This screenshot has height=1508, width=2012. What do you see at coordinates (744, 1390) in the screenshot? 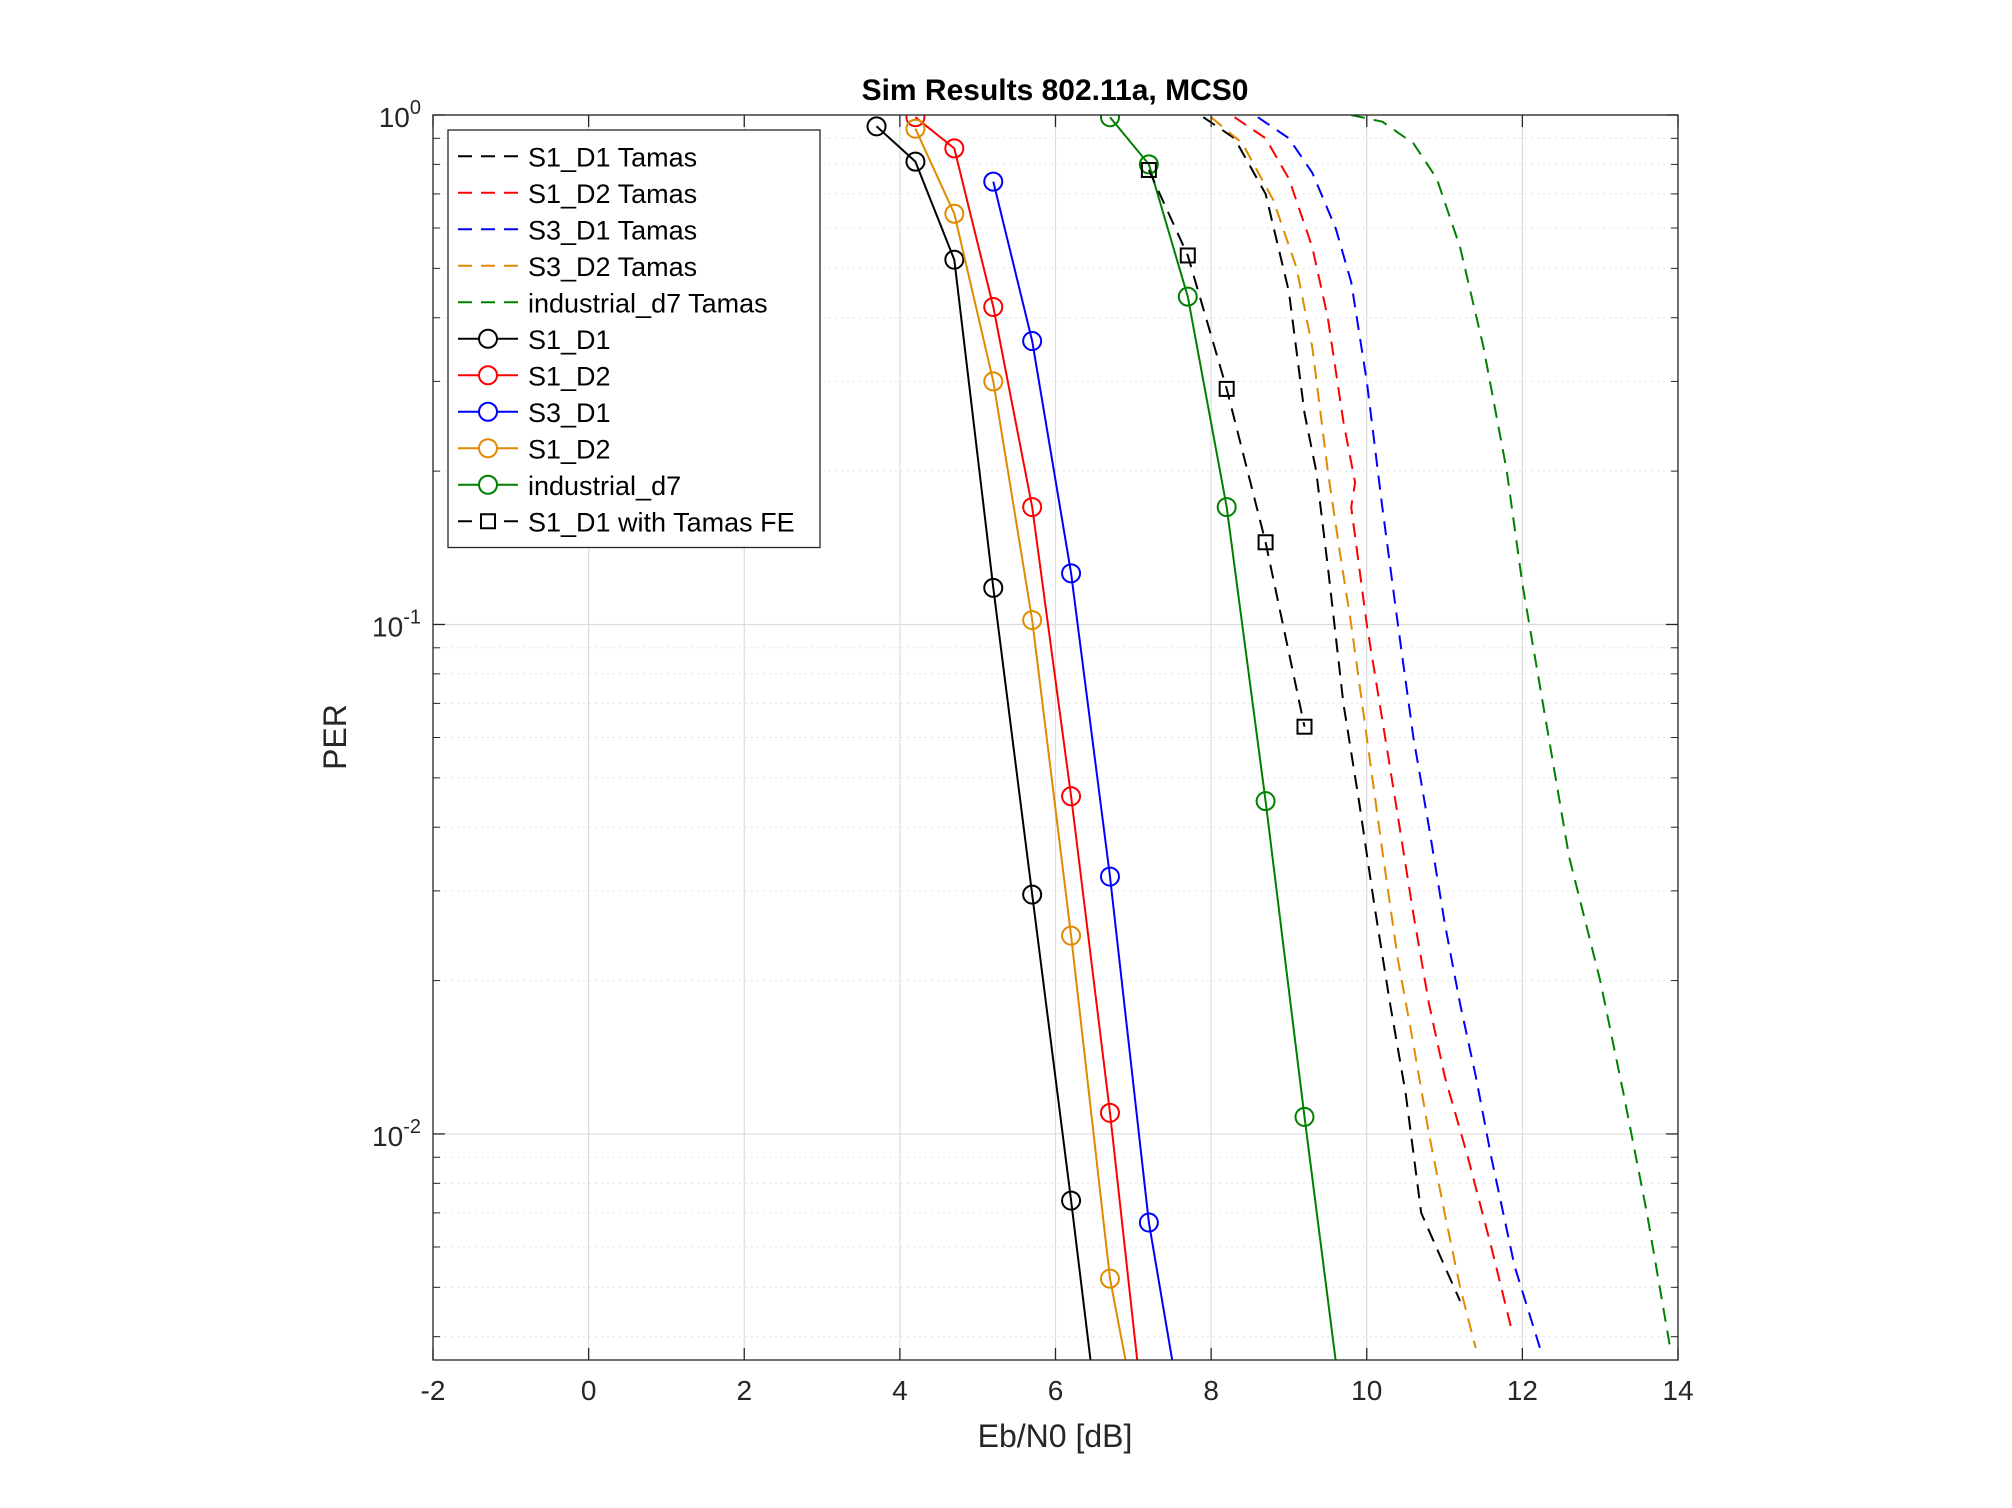
I see `x-tick-label: 2` at bounding box center [744, 1390].